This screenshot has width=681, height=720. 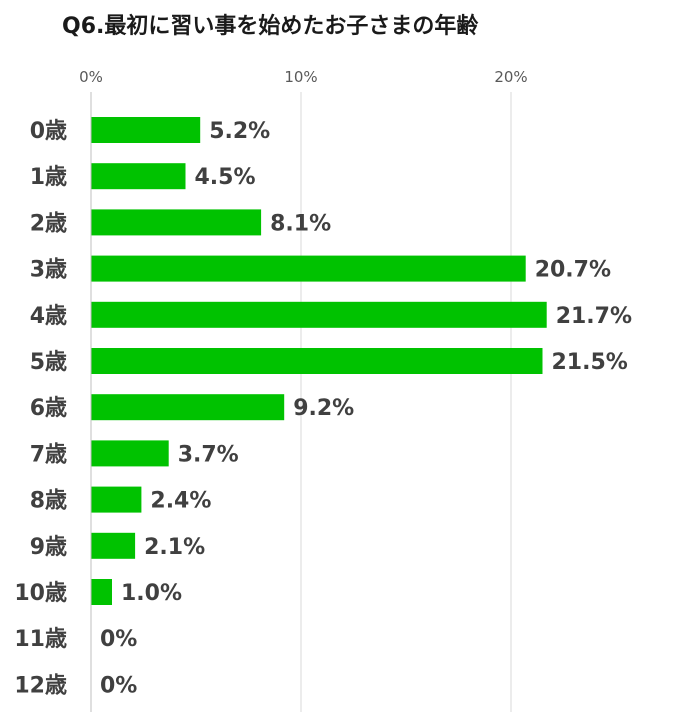 I want to click on data-label: 21.7%, so click(x=594, y=316).